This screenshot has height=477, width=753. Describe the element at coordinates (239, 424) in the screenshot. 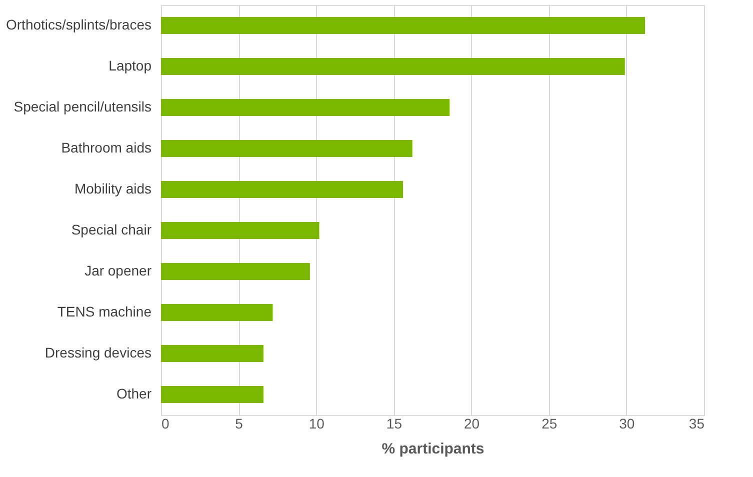

I see `x-tick-label: 5` at that location.